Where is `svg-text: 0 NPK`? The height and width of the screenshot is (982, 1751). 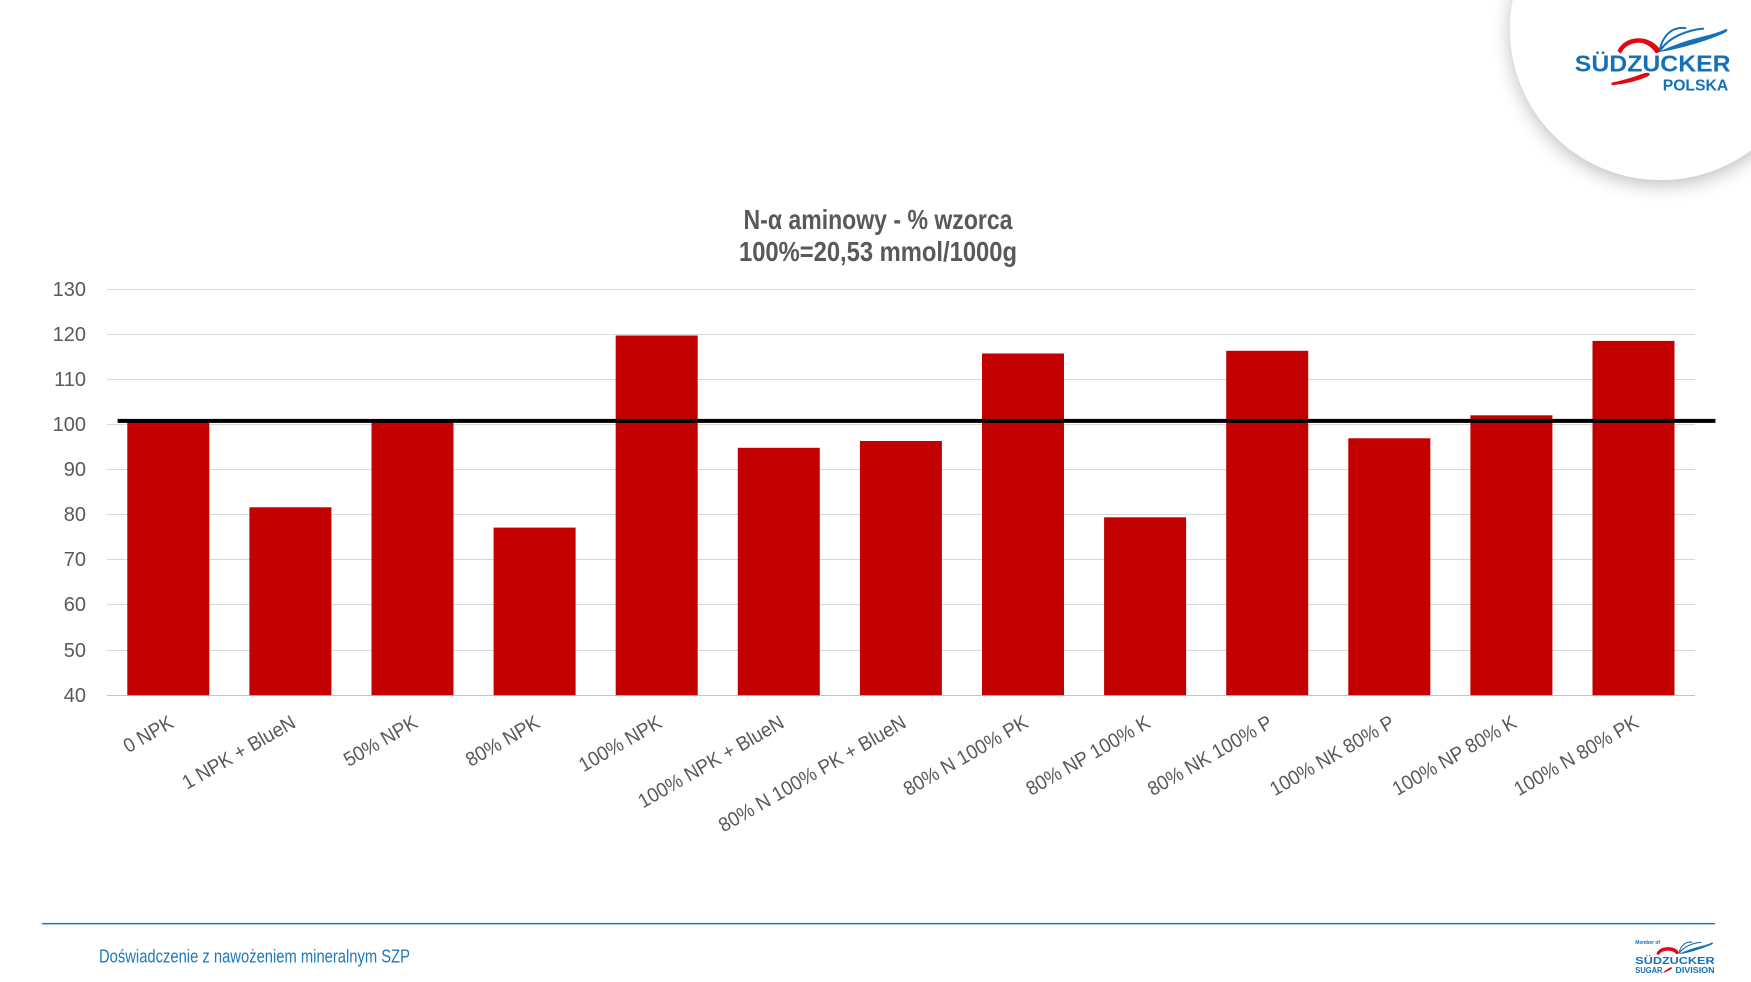 svg-text: 0 NPK is located at coordinates (149, 734).